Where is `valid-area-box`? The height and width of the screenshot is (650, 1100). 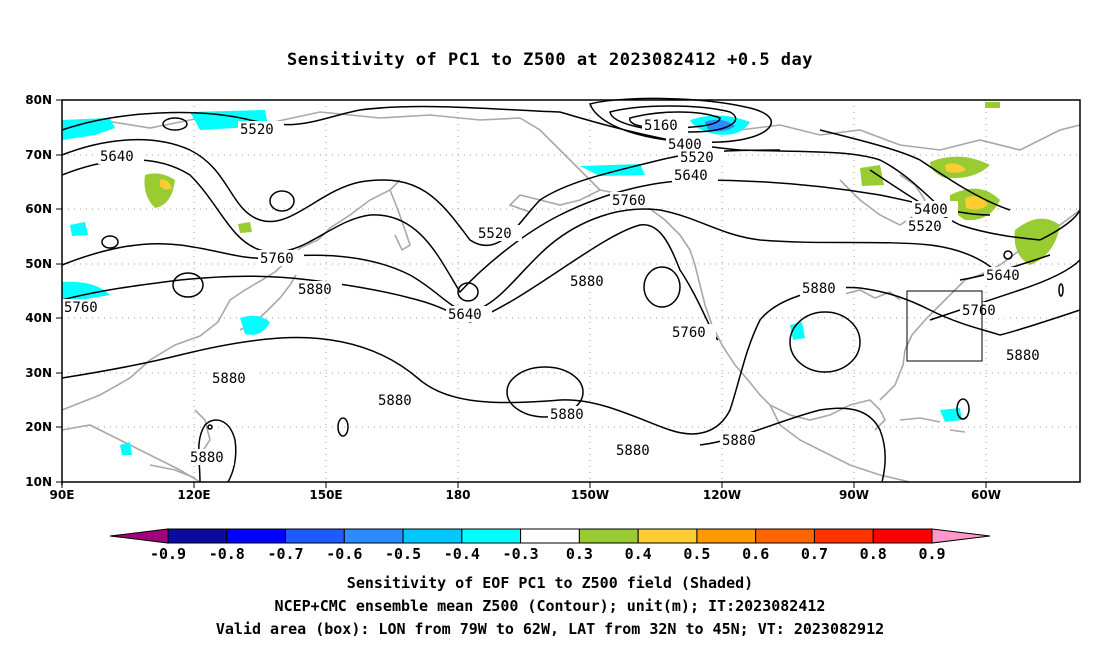
valid-area-box is located at coordinates (944, 326).